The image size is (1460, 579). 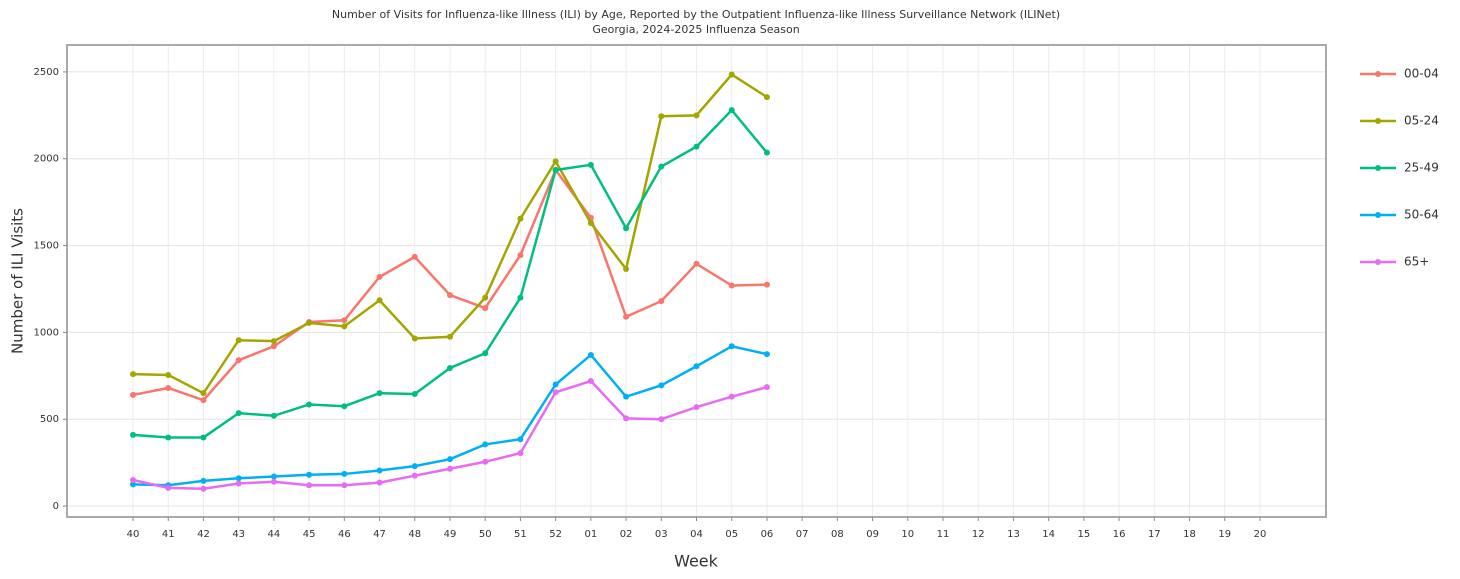 What do you see at coordinates (837, 534) in the screenshot?
I see `x-tick-label: 08` at bounding box center [837, 534].